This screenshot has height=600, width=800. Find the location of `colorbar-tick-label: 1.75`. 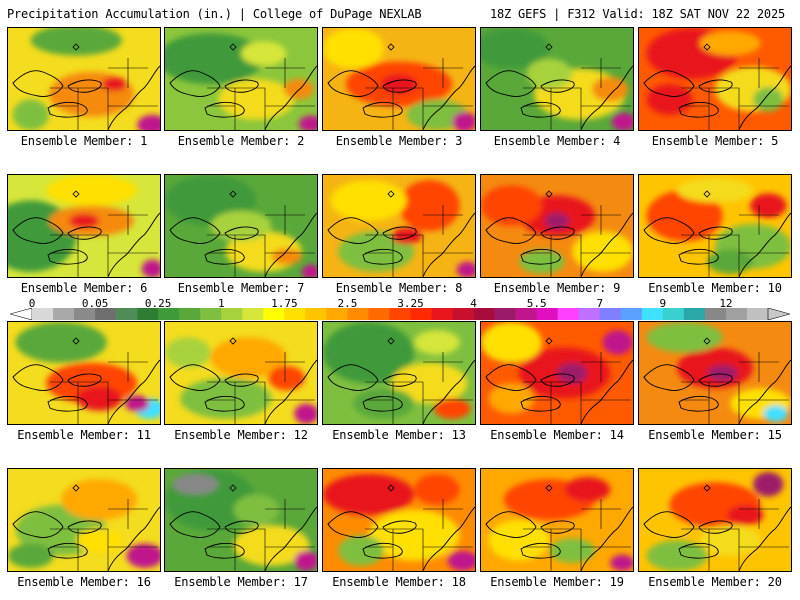

colorbar-tick-label: 1.75 is located at coordinates (284, 303).